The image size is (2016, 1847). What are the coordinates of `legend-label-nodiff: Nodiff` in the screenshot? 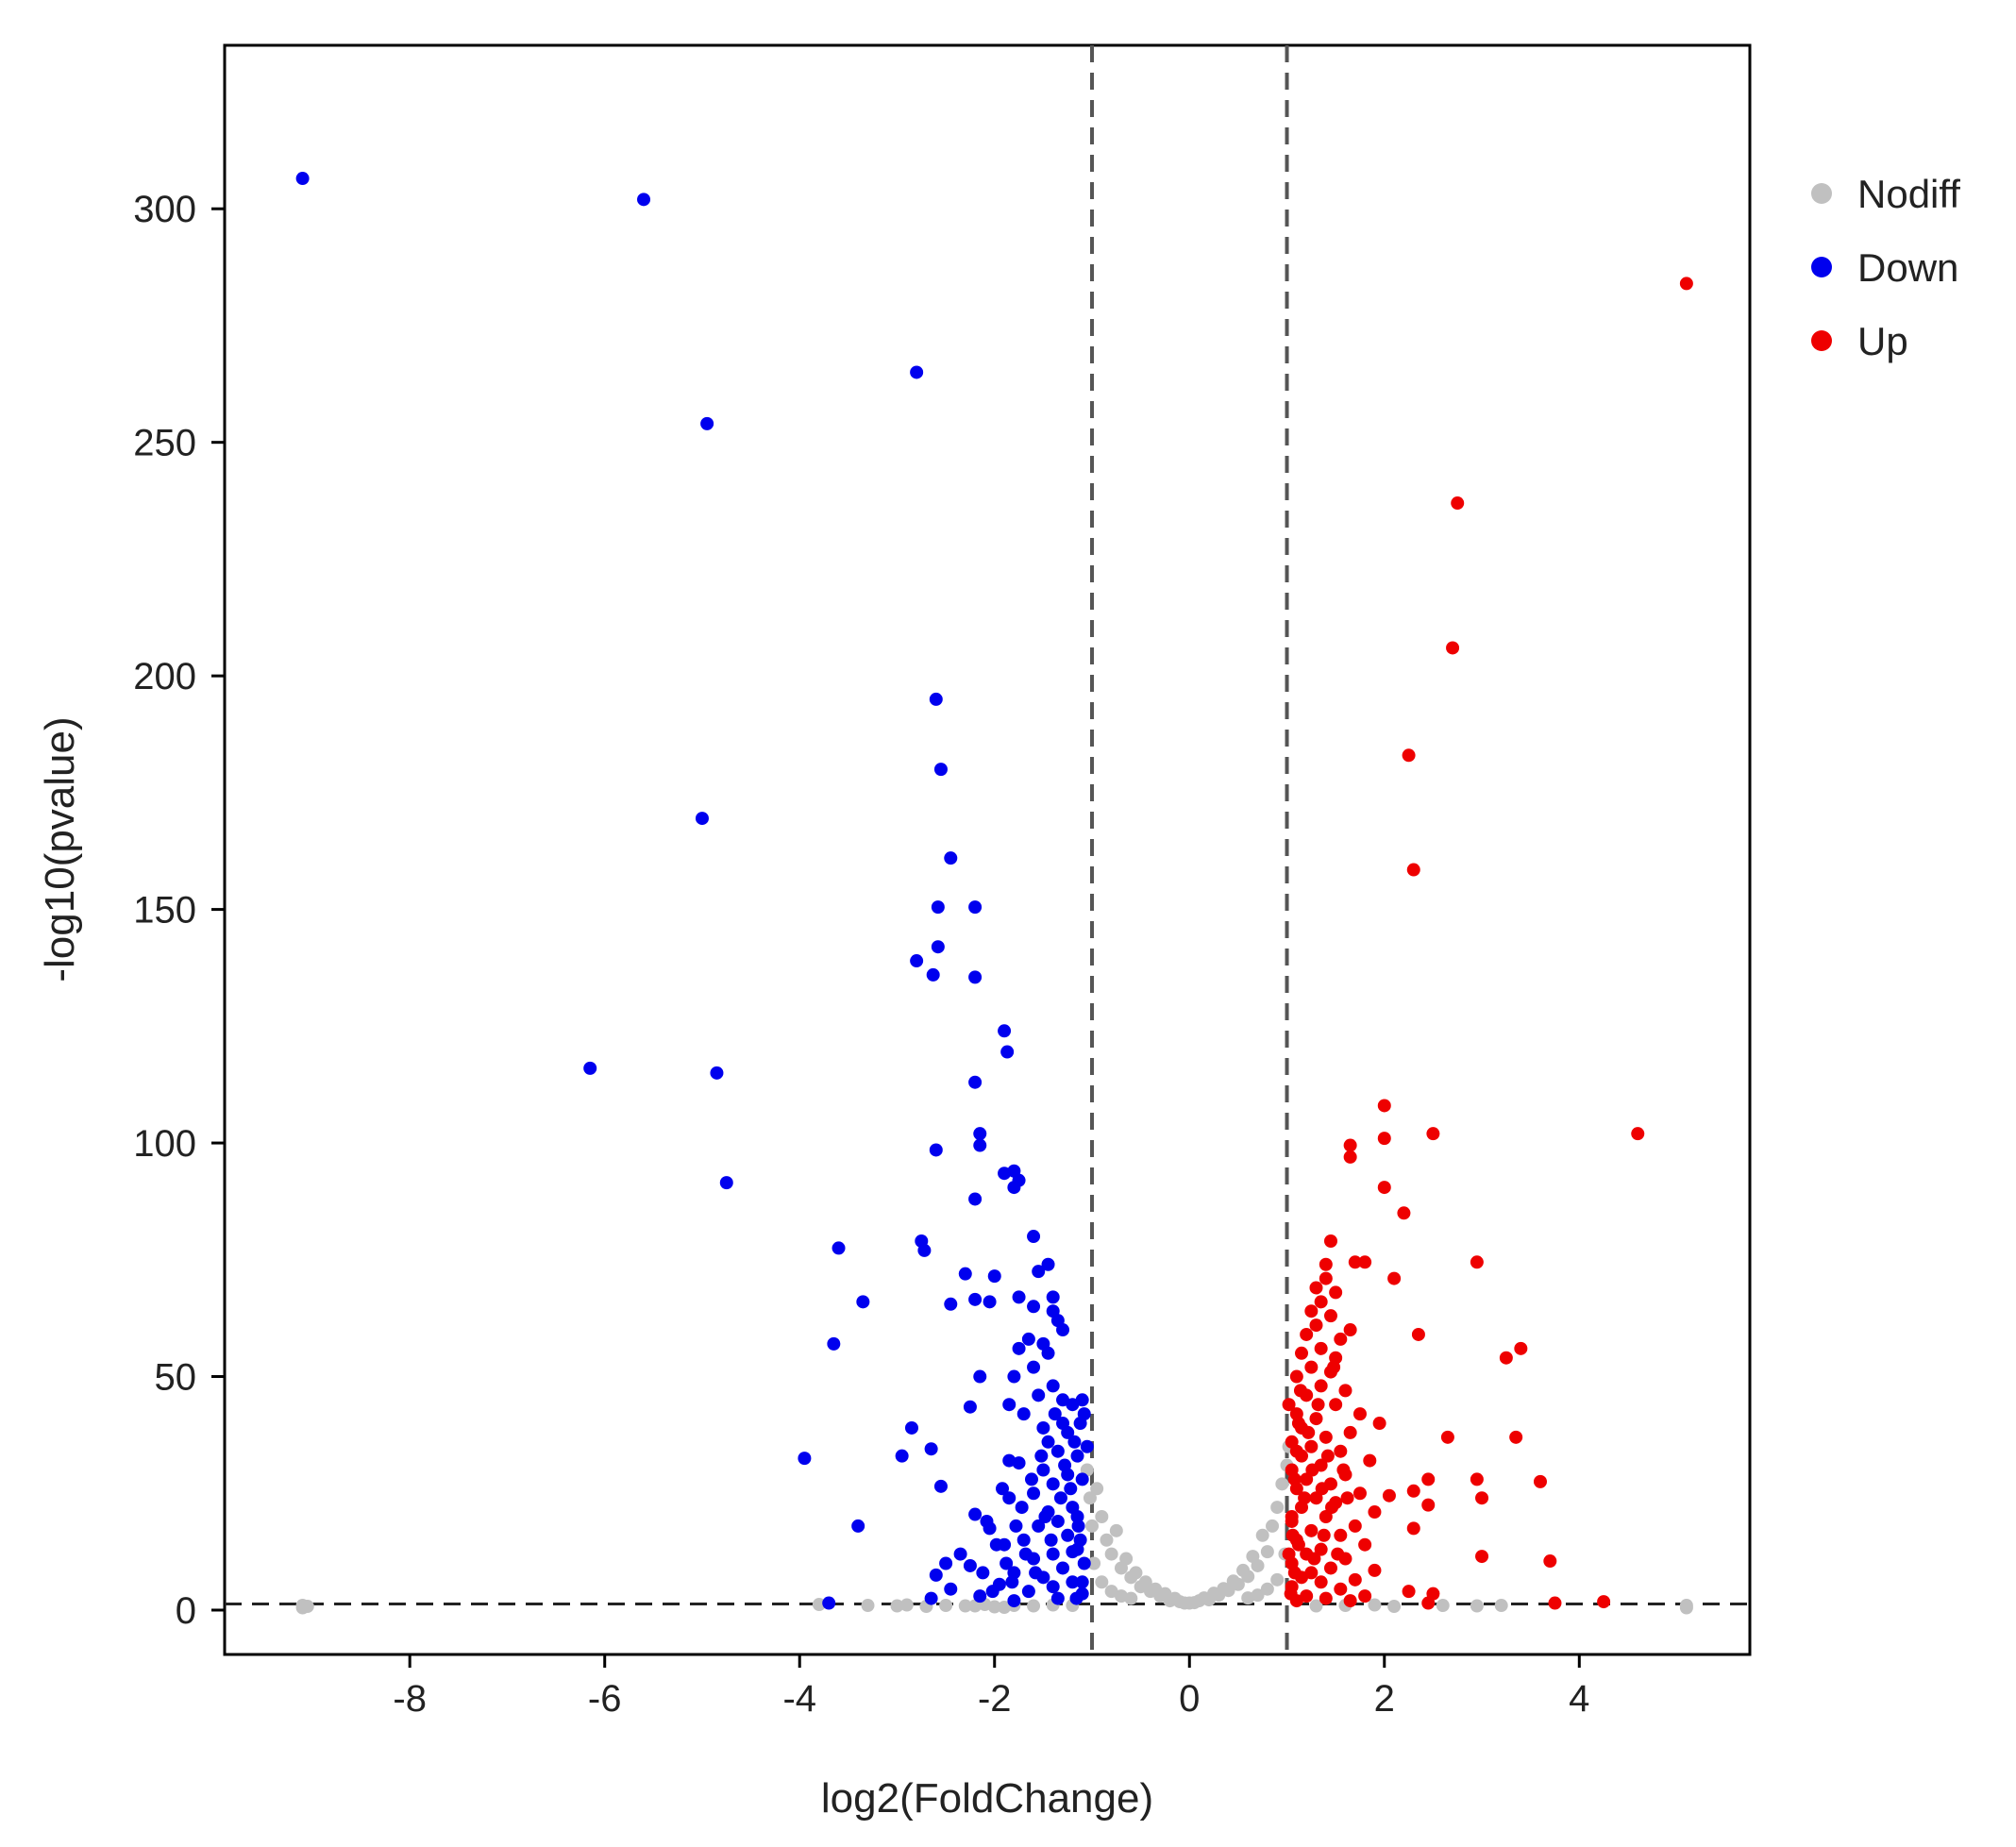 It's located at (1908, 194).